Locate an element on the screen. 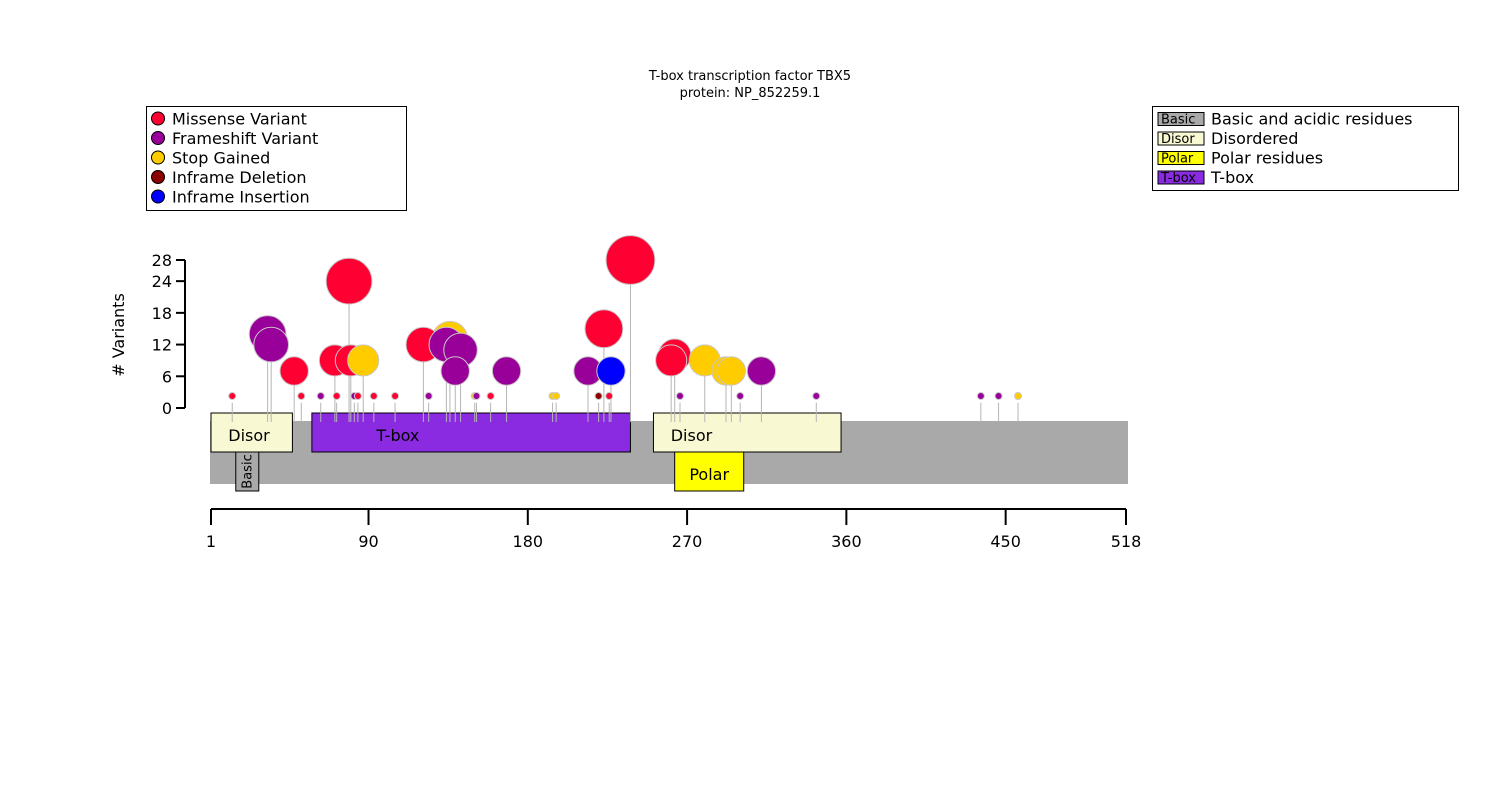 This screenshot has width=1500, height=800. legend-swatch-basic is located at coordinates (1181, 119).